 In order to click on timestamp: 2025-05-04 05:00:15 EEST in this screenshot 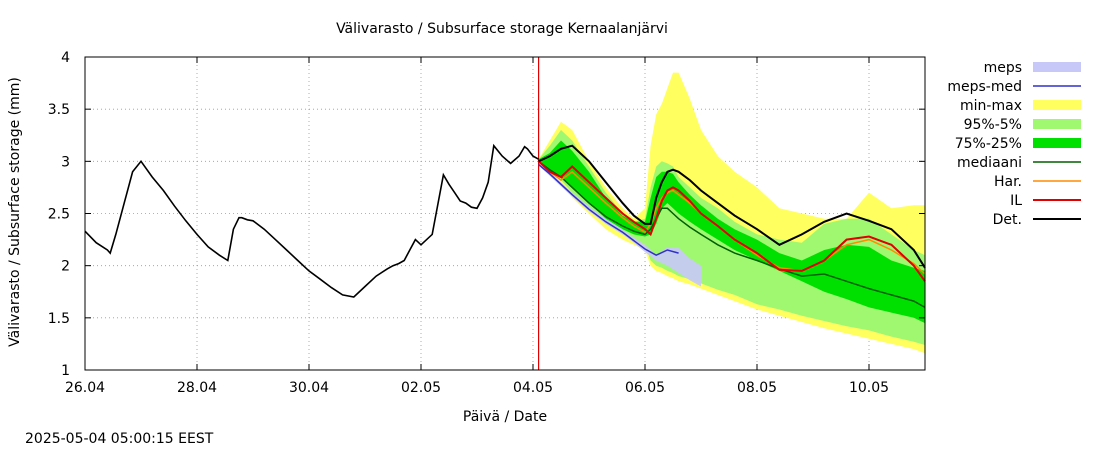, I will do `click(119, 439)`.